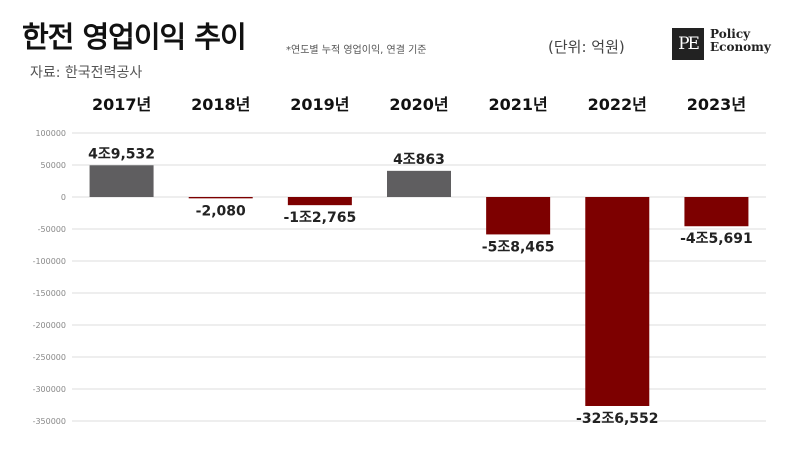 The height and width of the screenshot is (450, 800). What do you see at coordinates (617, 104) in the screenshot?
I see `category-label: 2022년` at bounding box center [617, 104].